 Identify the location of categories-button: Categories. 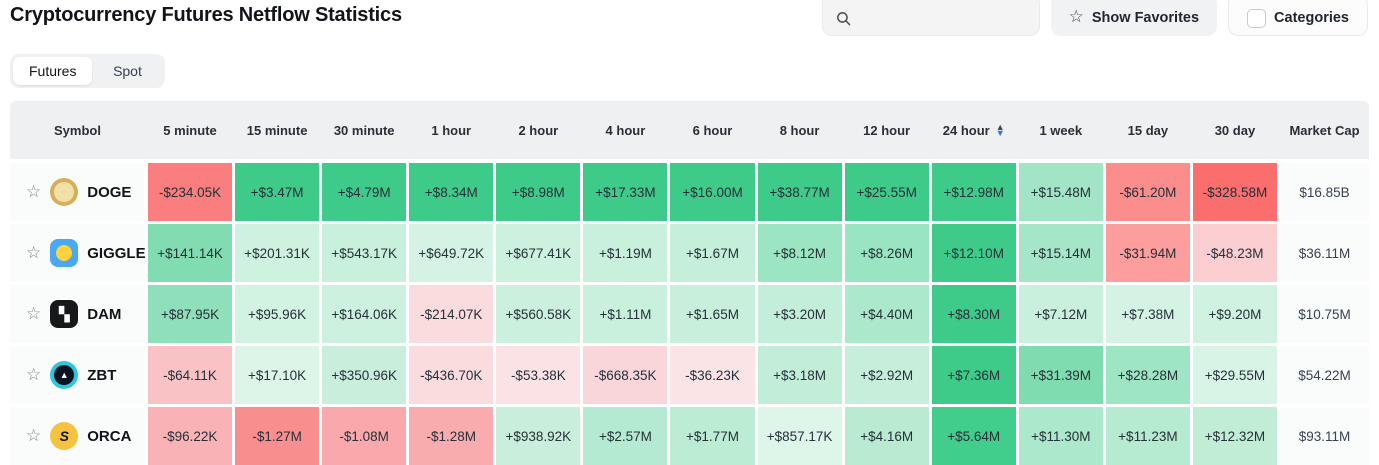
(1298, 18).